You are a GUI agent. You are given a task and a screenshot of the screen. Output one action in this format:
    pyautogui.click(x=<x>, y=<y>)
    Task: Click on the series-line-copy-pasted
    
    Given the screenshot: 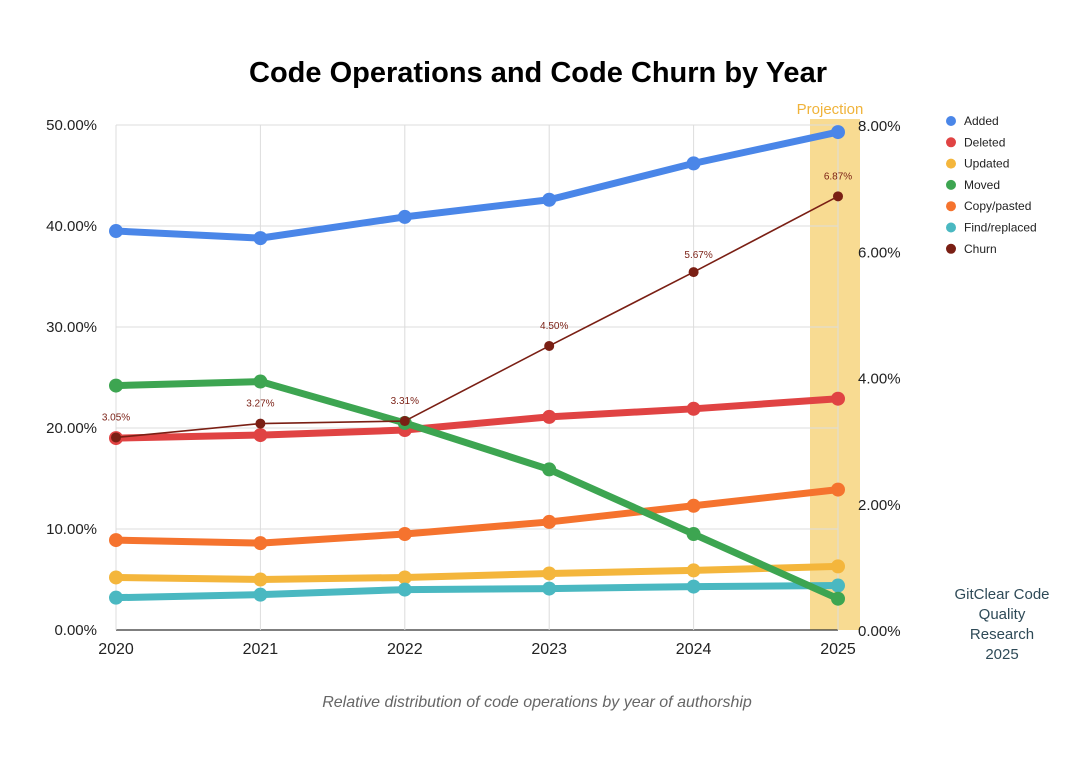 What is the action you would take?
    pyautogui.click(x=477, y=516)
    